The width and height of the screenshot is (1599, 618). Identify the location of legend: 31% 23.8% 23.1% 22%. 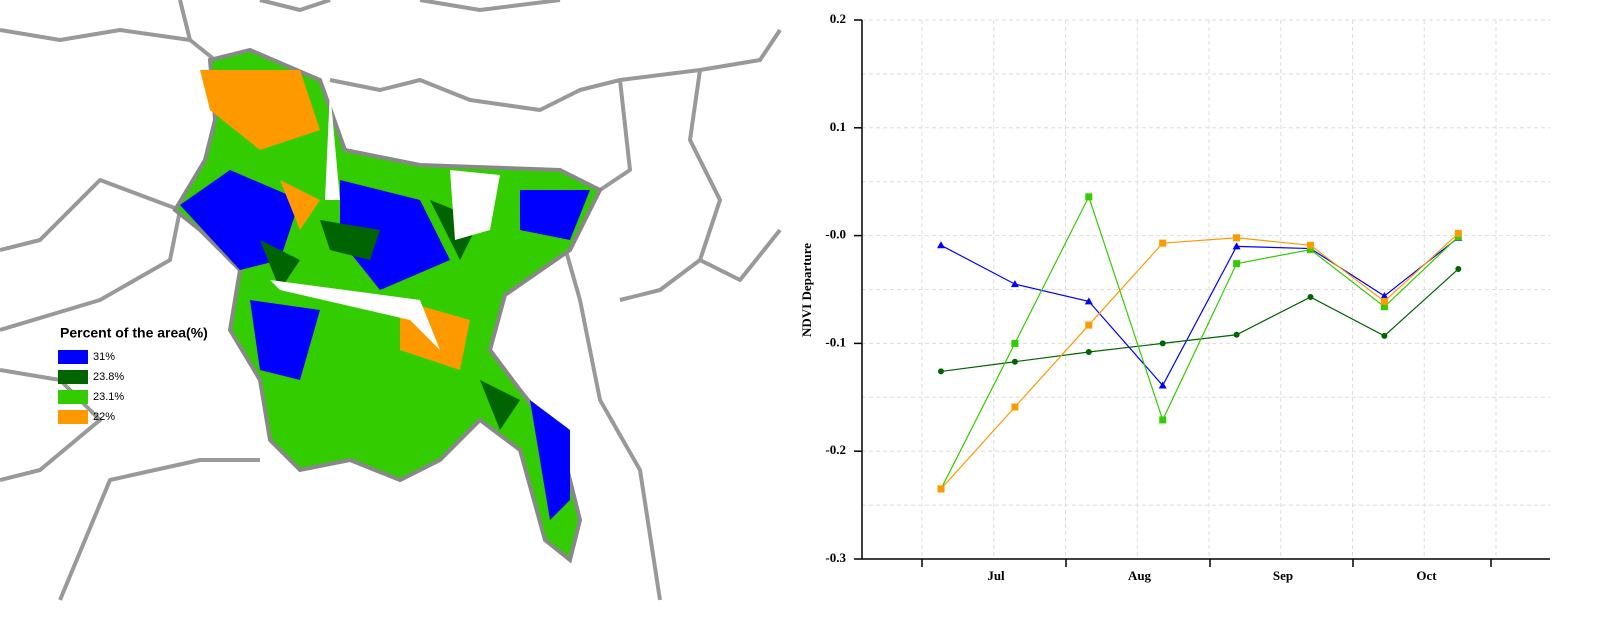
(91, 387).